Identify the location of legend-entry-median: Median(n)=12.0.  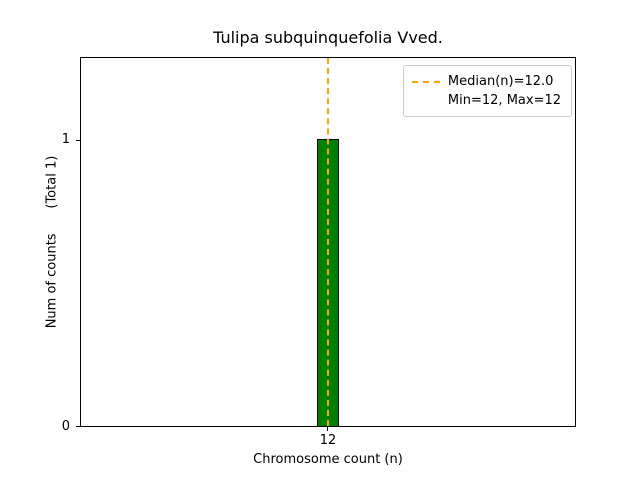
(486, 81).